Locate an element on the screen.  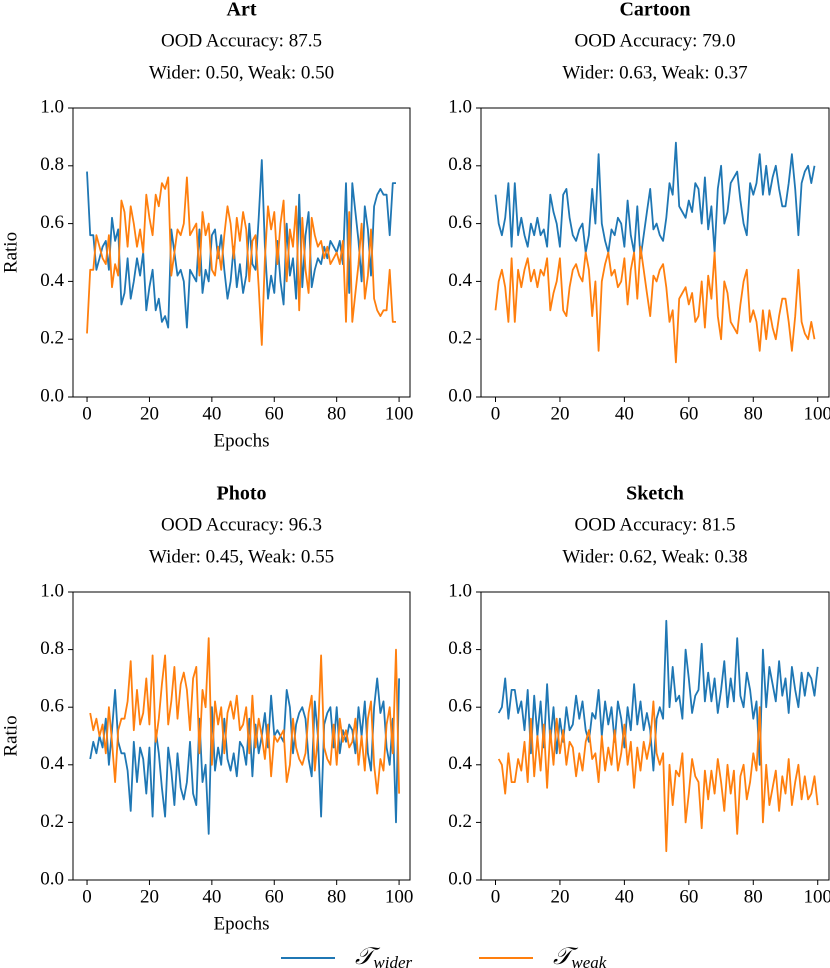
legend-label: 𝒯wider is located at coordinates (383, 956).